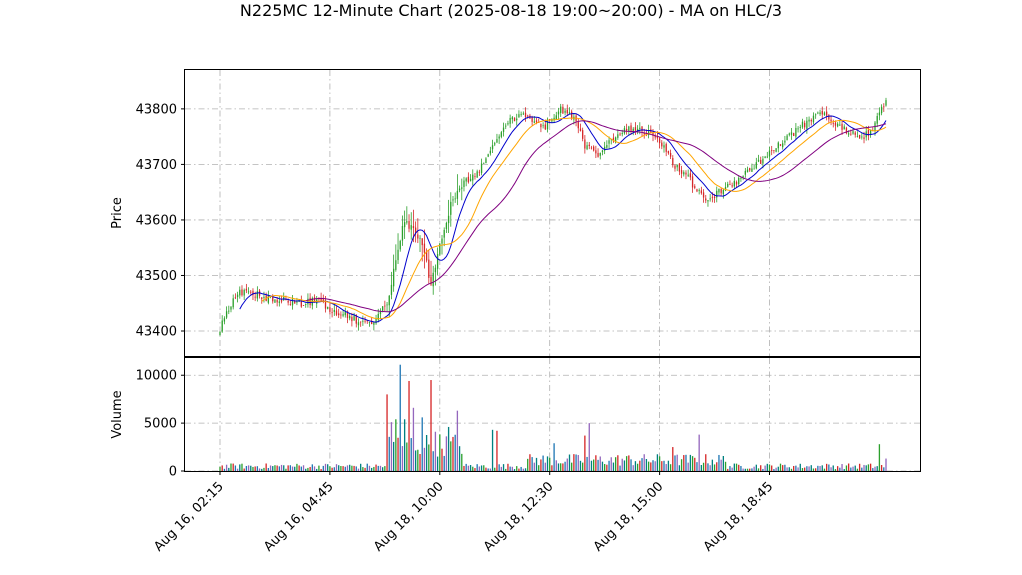 This screenshot has width=1022, height=575. What do you see at coordinates (156, 109) in the screenshot?
I see `price-tick-label: 43800` at bounding box center [156, 109].